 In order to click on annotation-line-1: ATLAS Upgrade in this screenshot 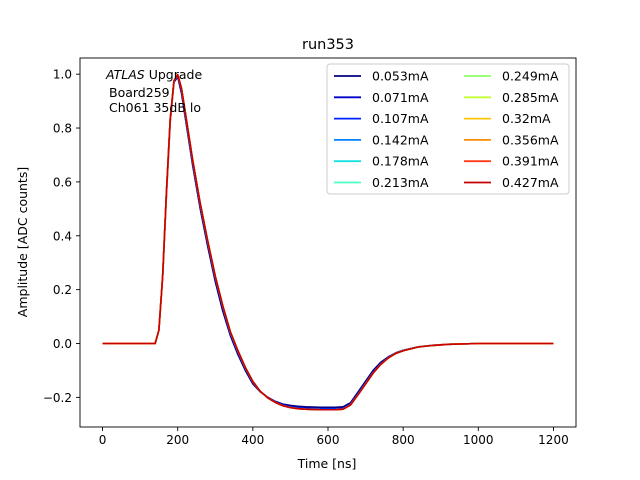, I will do `click(153, 74)`.